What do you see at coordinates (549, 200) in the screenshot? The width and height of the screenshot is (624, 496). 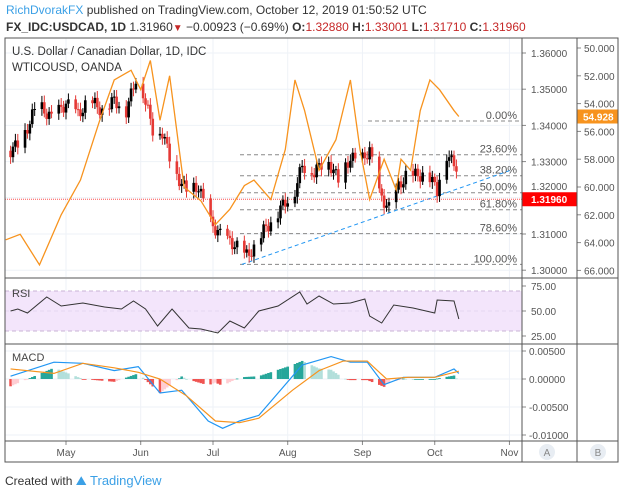 I see `current-price-tag-label: 1.31960` at bounding box center [549, 200].